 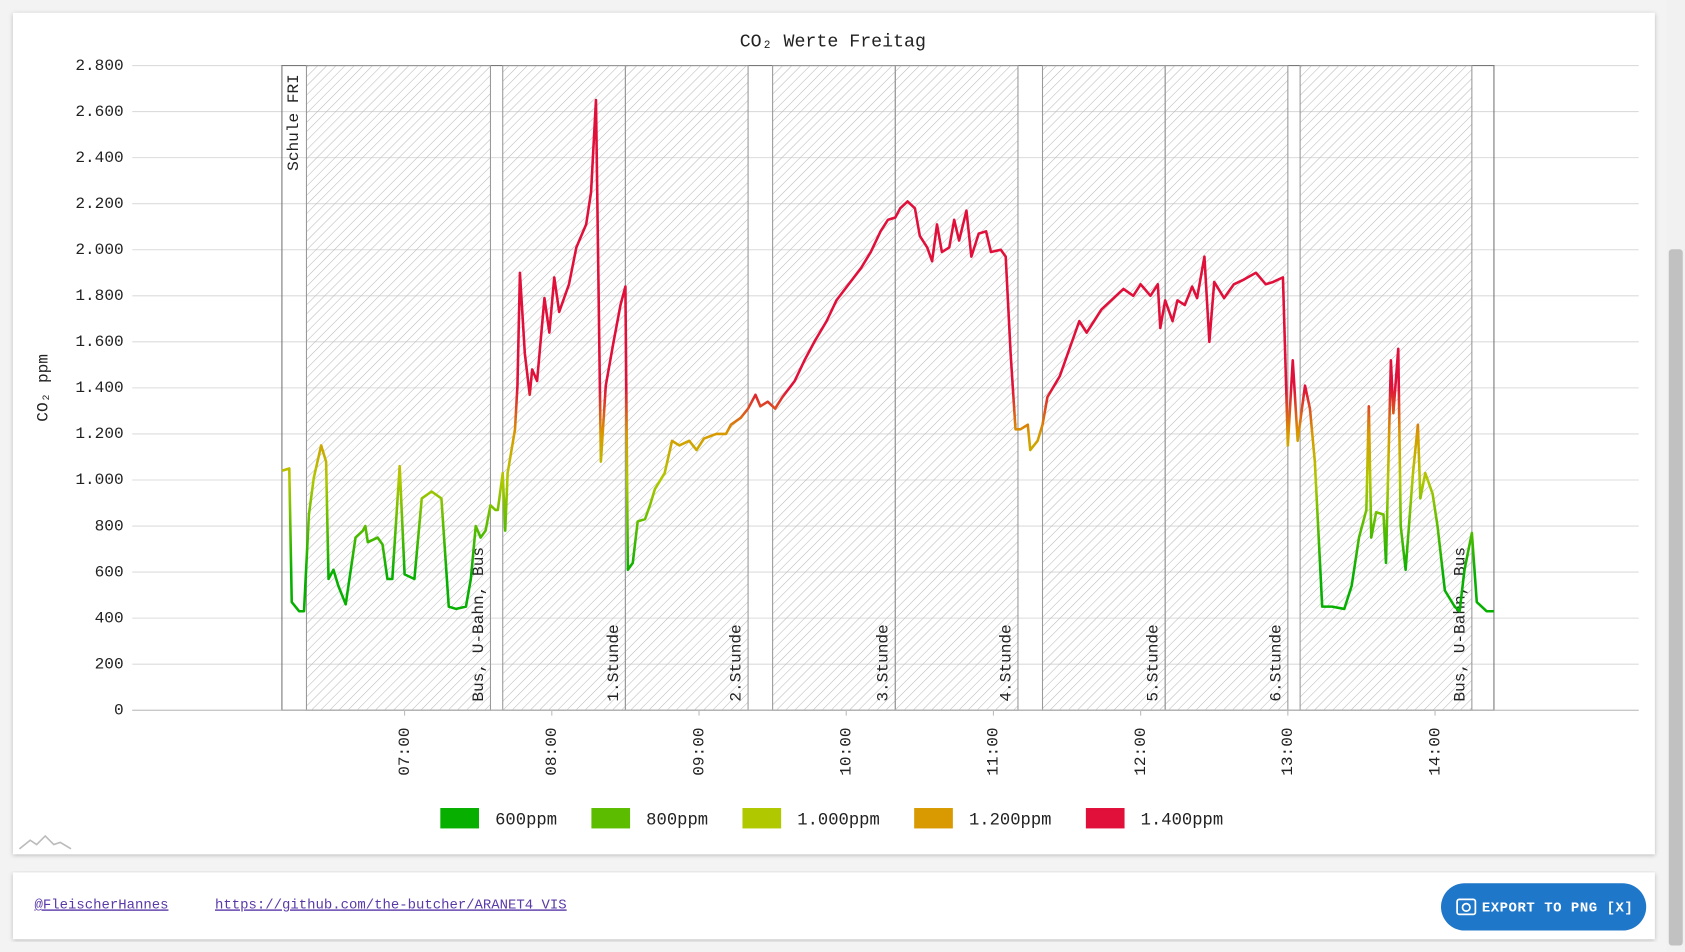 What do you see at coordinates (846, 751) in the screenshot?
I see `x-tick-label: 10:00` at bounding box center [846, 751].